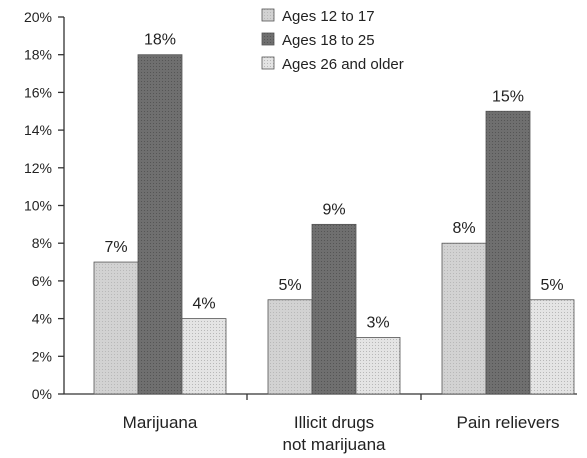 The width and height of the screenshot is (587, 458). I want to click on y-tick-label: 0%, so click(42, 394).